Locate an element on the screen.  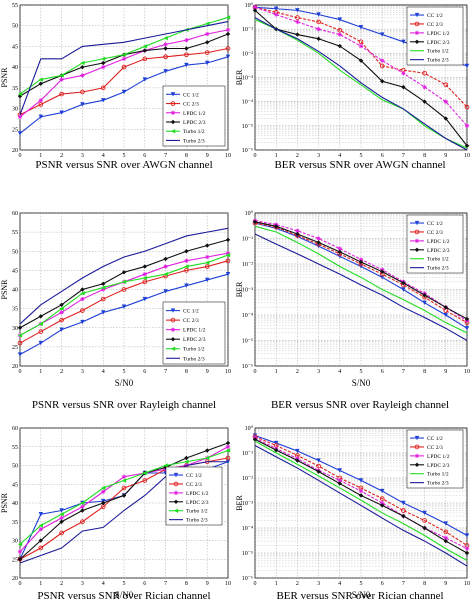
chart-caption: BER versus SNR over Rician channel is located at coordinates (359, 596).